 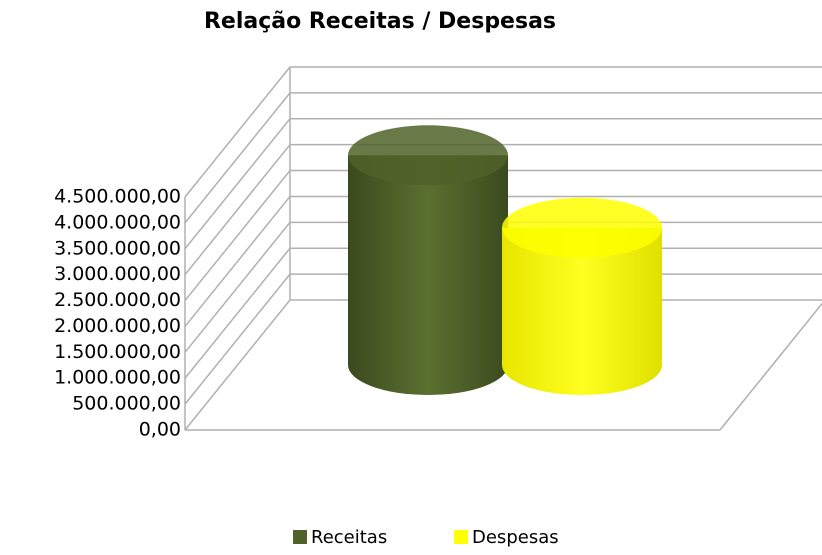 I want to click on chart-title: Relação Receitas / Despesas, so click(x=380, y=21).